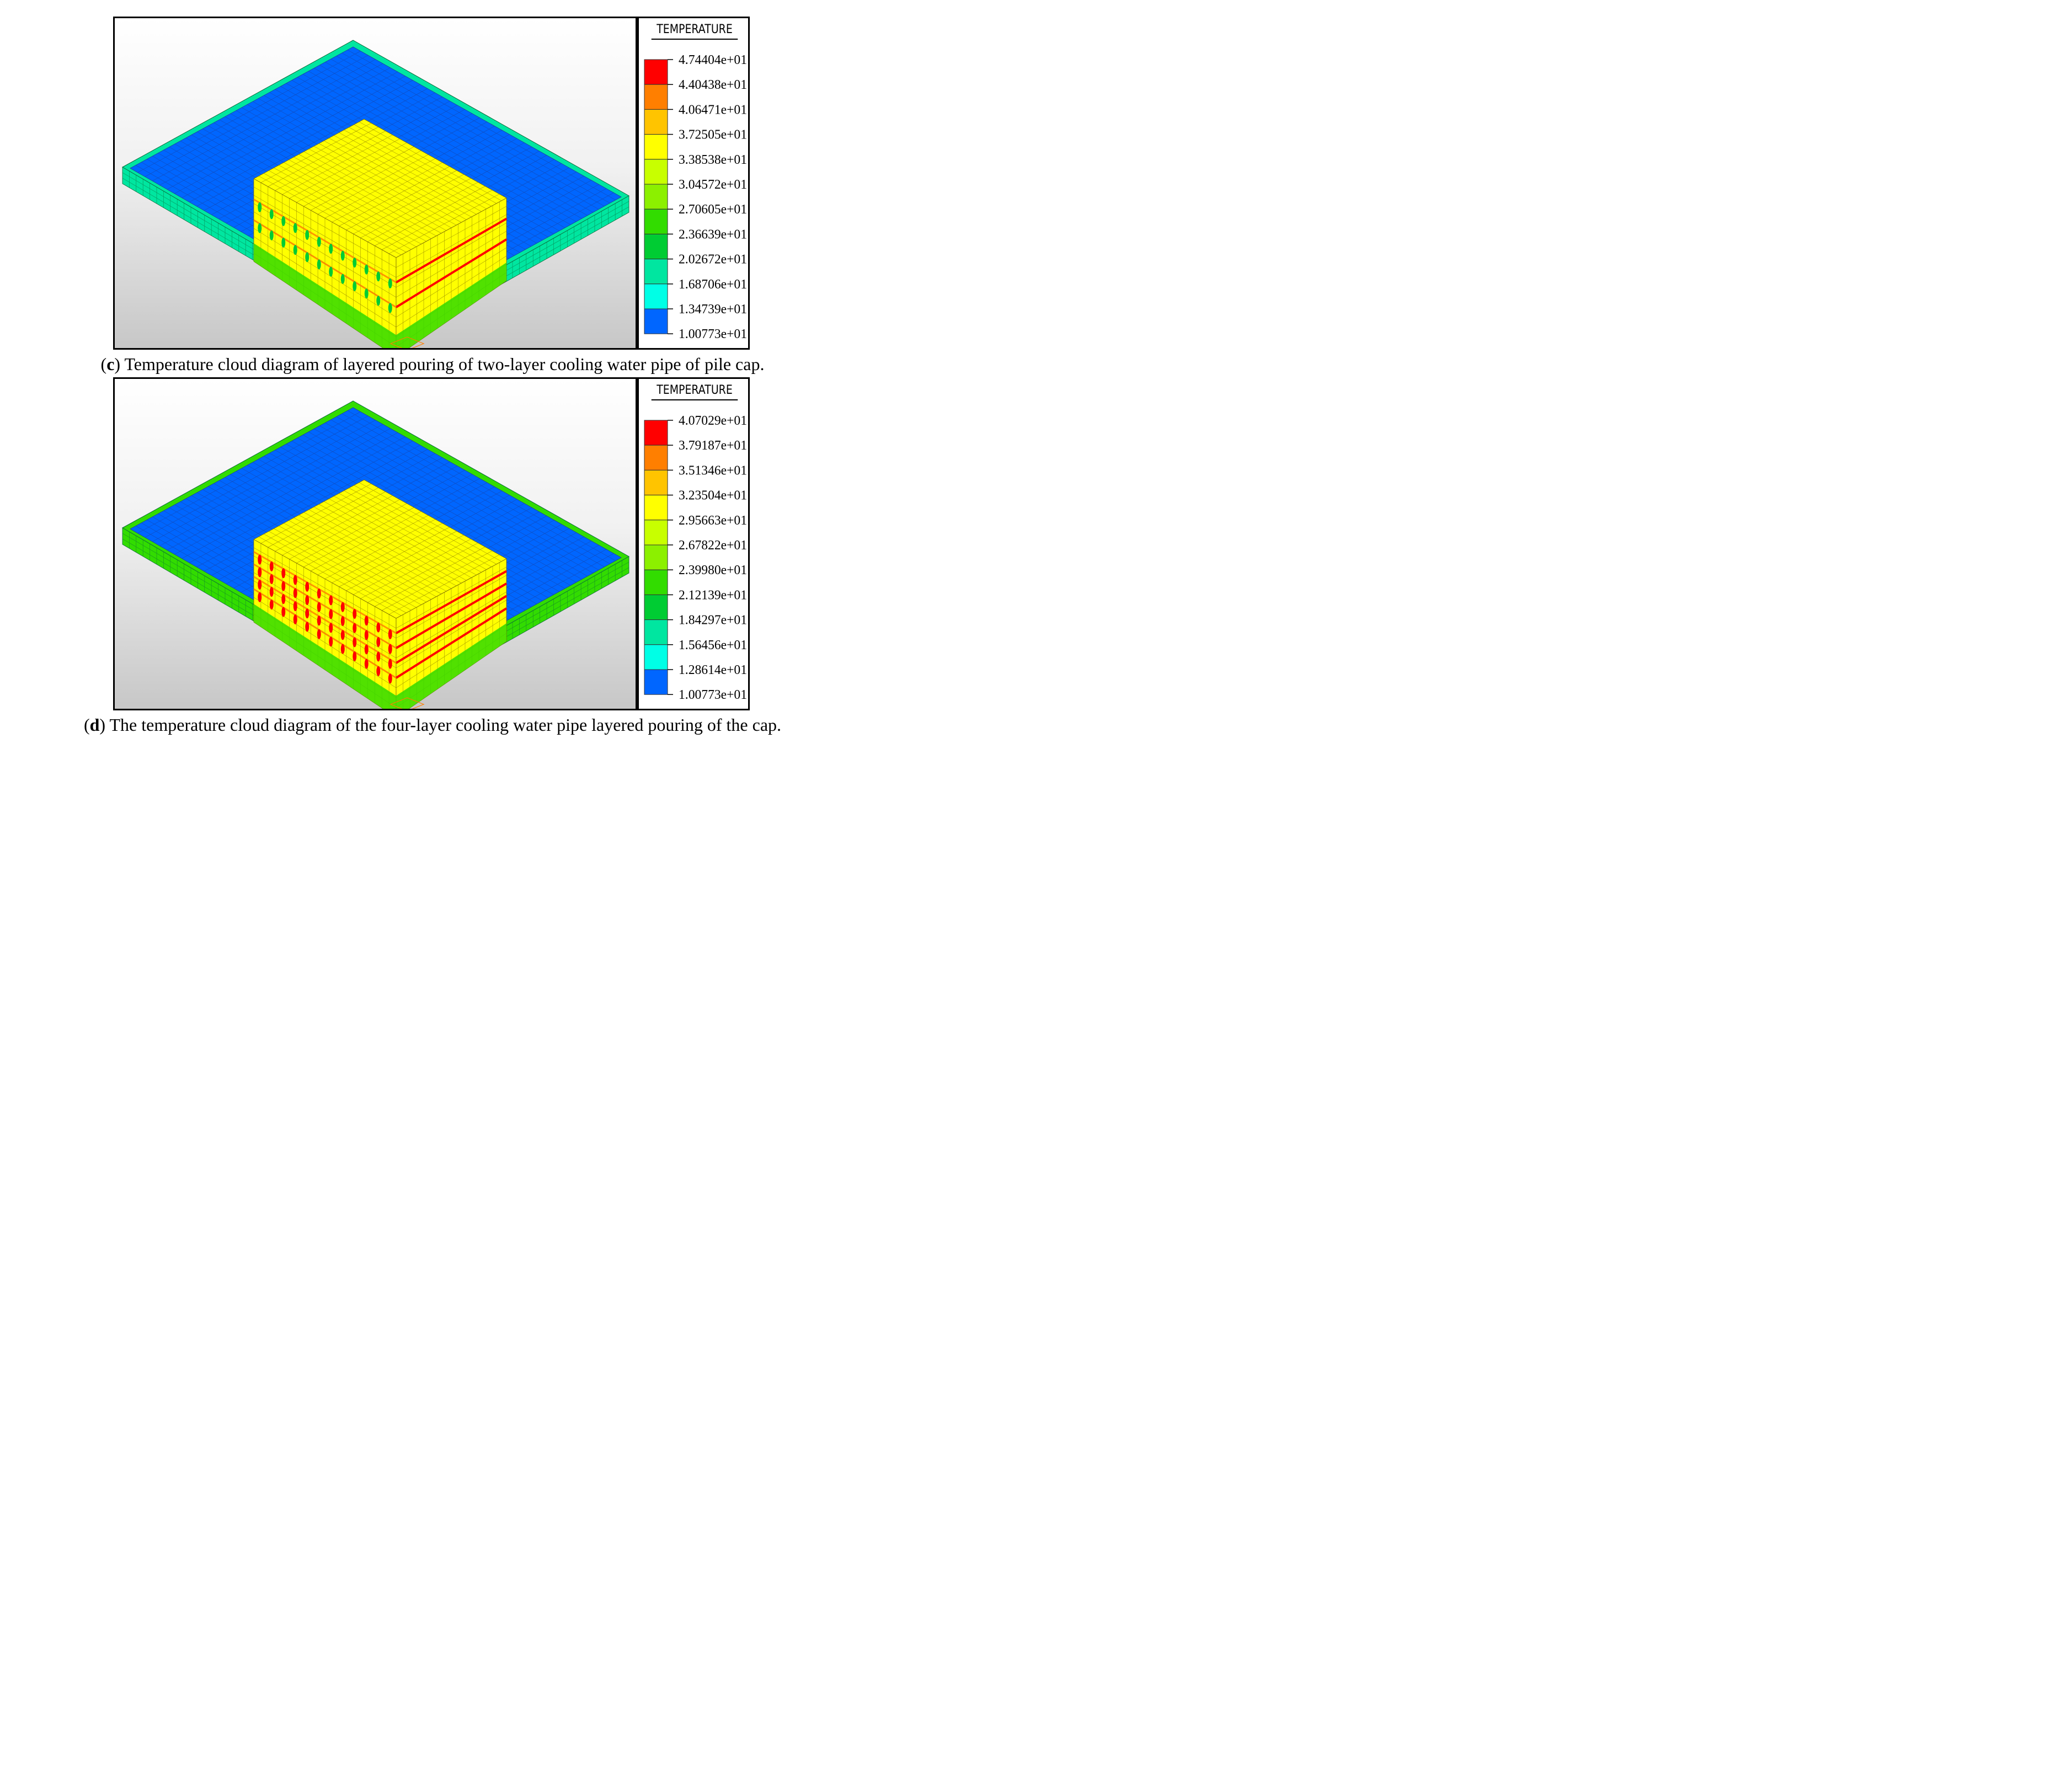  What do you see at coordinates (713, 185) in the screenshot?
I see `legend-value-label: 3.04572e+01` at bounding box center [713, 185].